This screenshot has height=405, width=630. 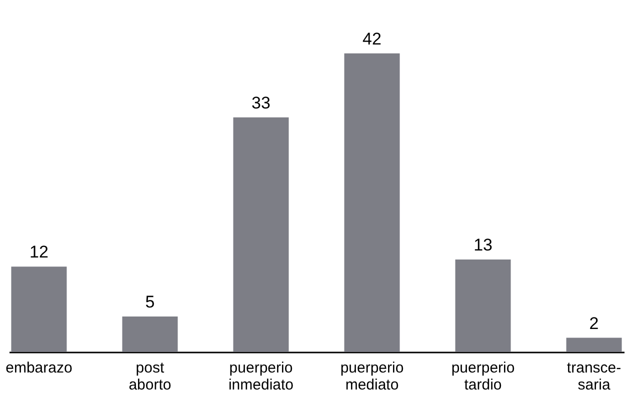 What do you see at coordinates (372, 38) in the screenshot?
I see `data-label: 42` at bounding box center [372, 38].